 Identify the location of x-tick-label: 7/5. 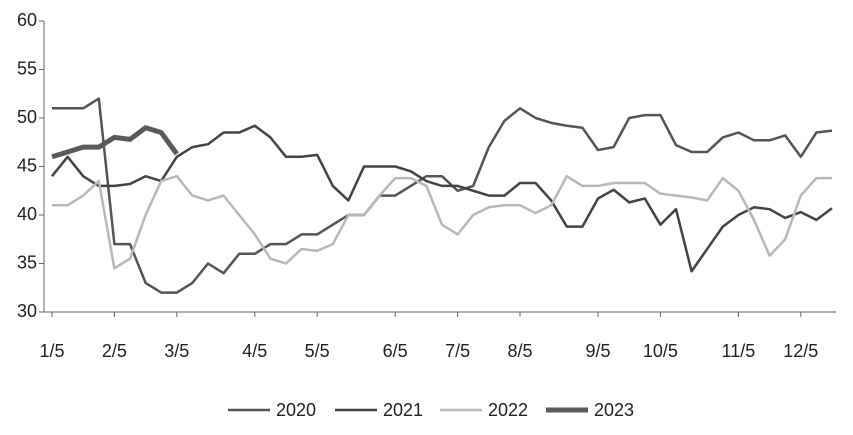
(457, 351).